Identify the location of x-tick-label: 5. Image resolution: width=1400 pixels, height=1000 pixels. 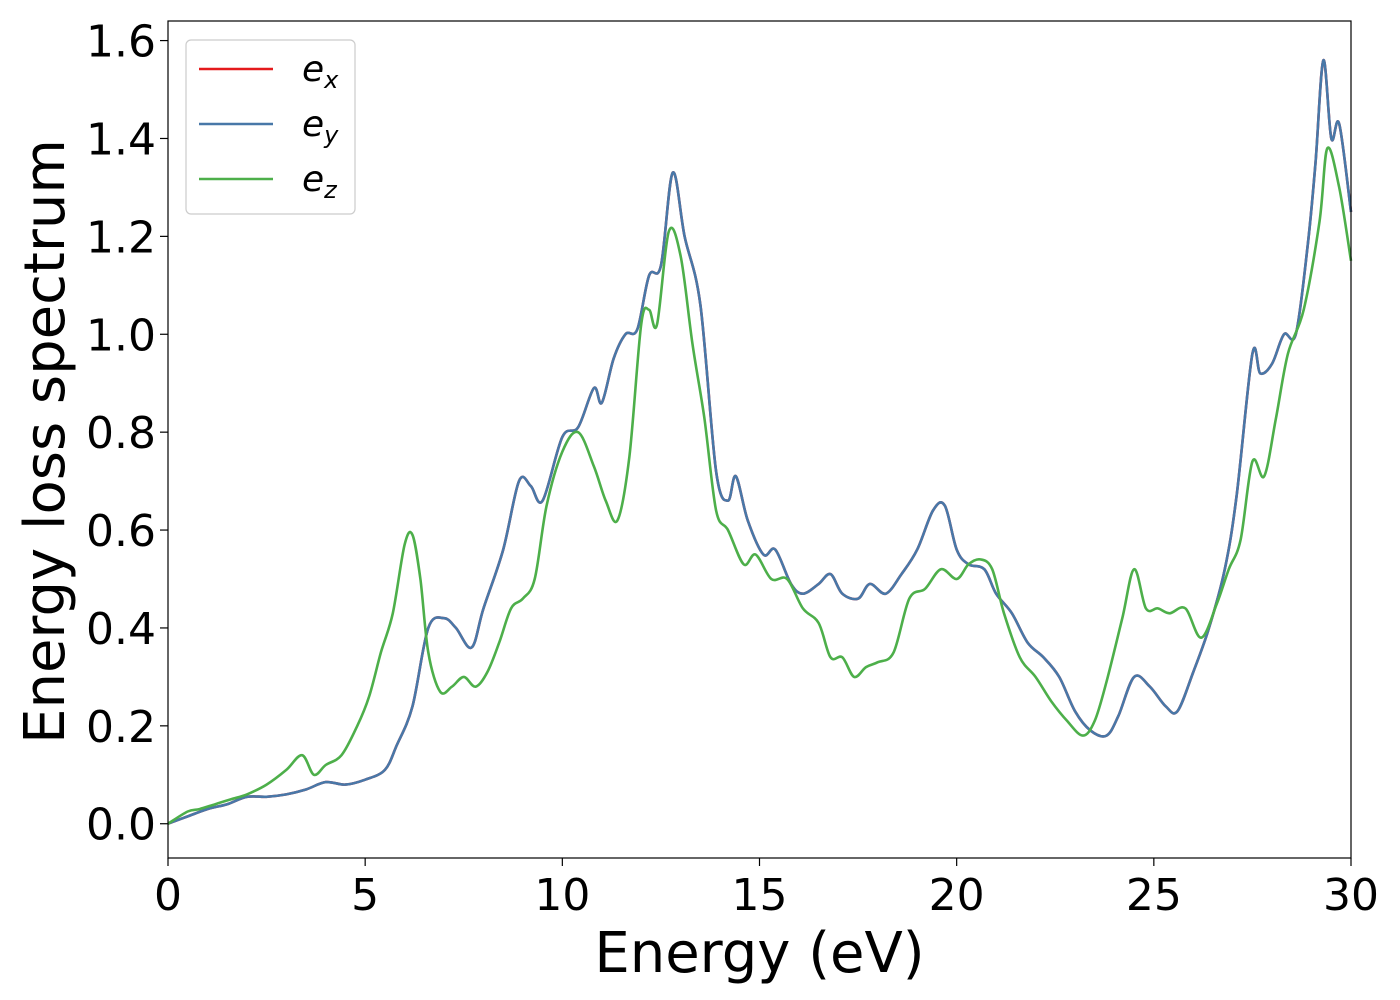
(365, 895).